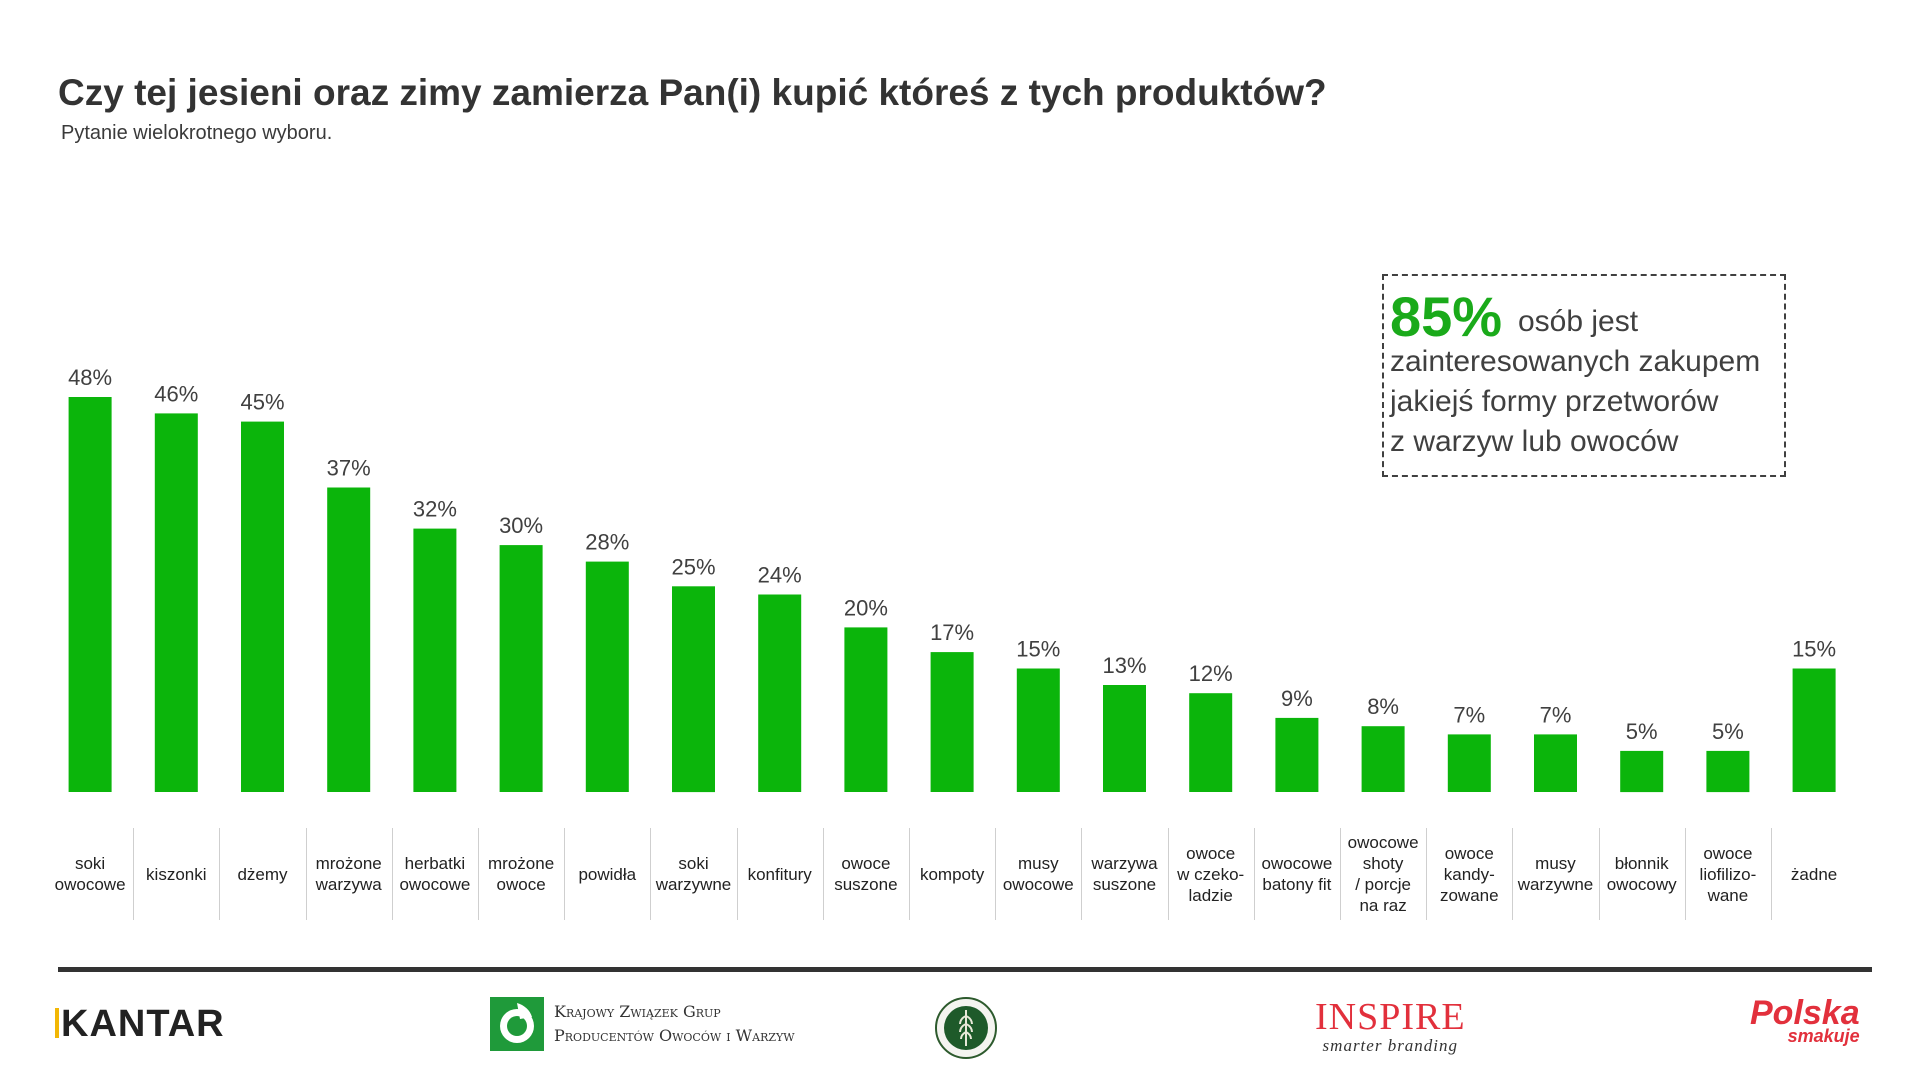 The height and width of the screenshot is (1080, 1920). What do you see at coordinates (435, 874) in the screenshot?
I see `category-label: herbatki owocowe` at bounding box center [435, 874].